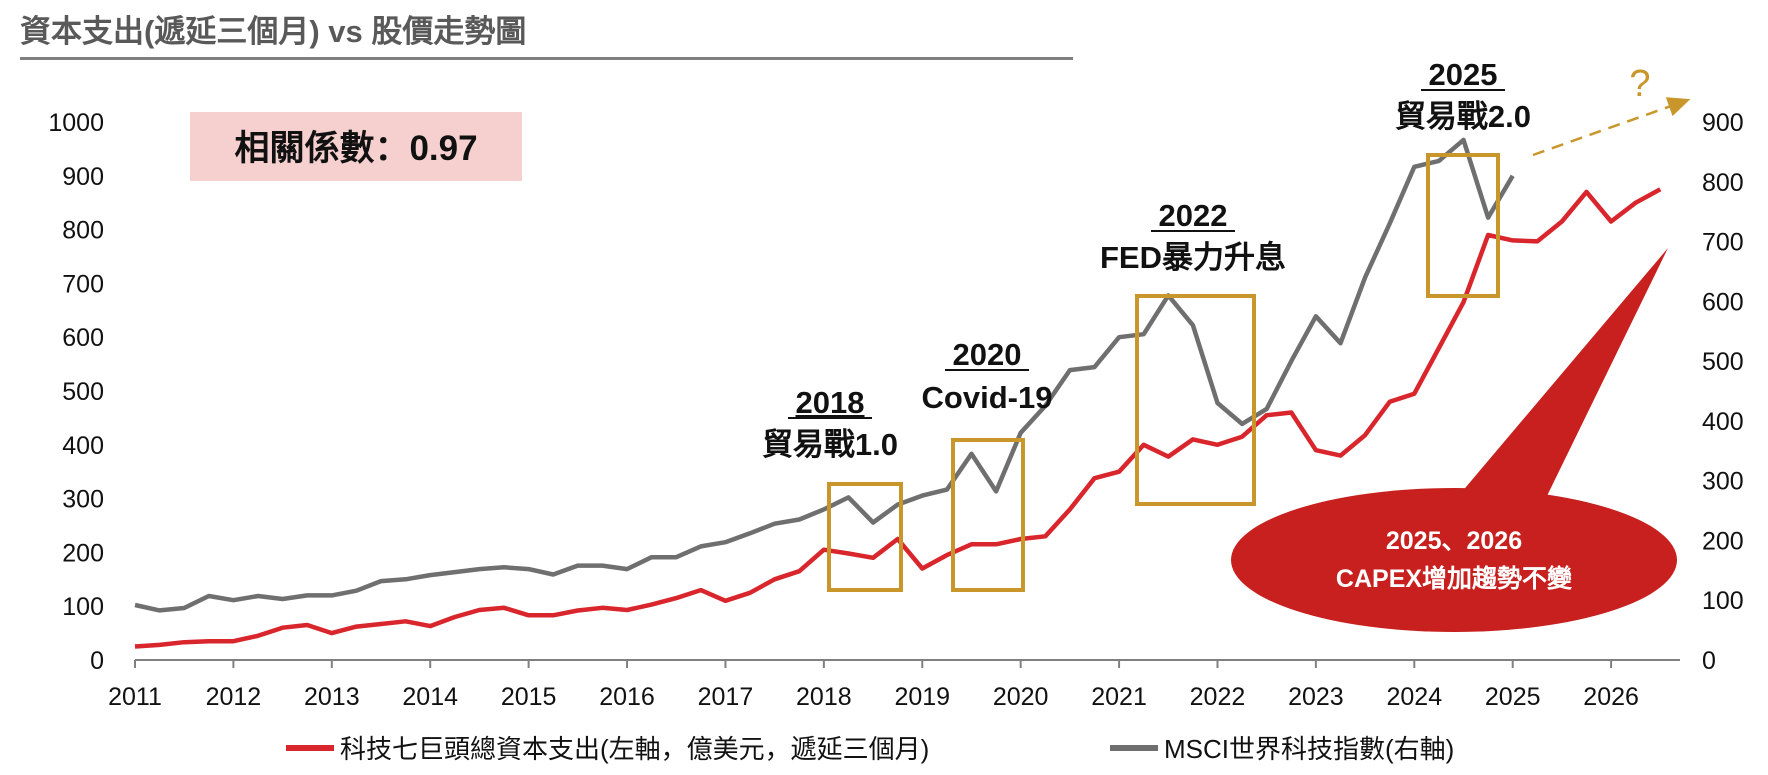  Describe the element at coordinates (1723, 183) in the screenshot. I see `right-tick-label: 800` at that location.